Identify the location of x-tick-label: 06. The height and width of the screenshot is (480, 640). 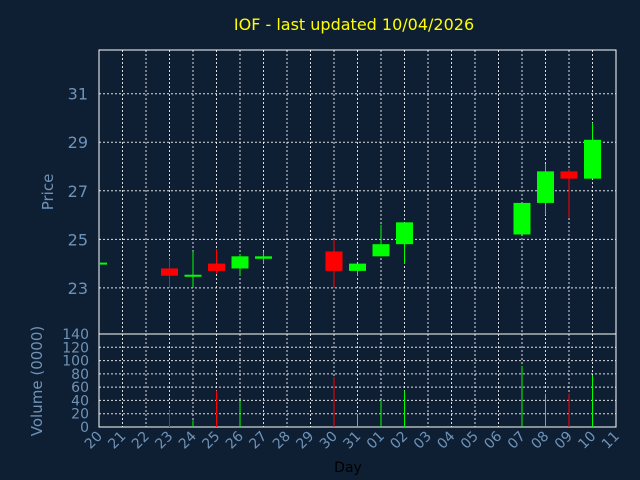
(493, 440).